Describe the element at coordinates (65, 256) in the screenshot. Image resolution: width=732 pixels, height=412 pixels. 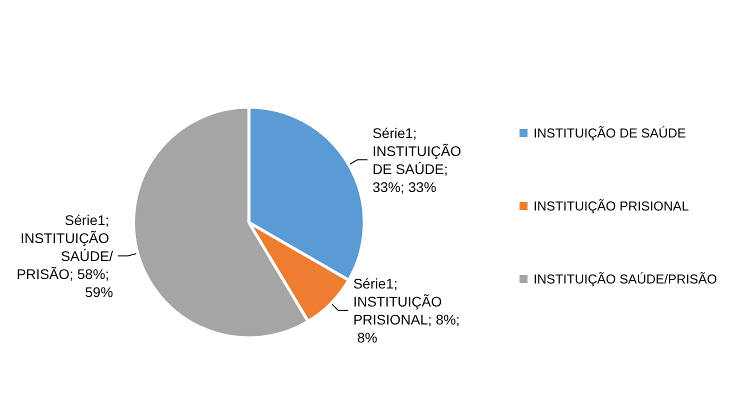
I see `data-label: Série1; INSTITUIÇÃO SAÚDE/PRISÃO; 58%; 59%` at that location.